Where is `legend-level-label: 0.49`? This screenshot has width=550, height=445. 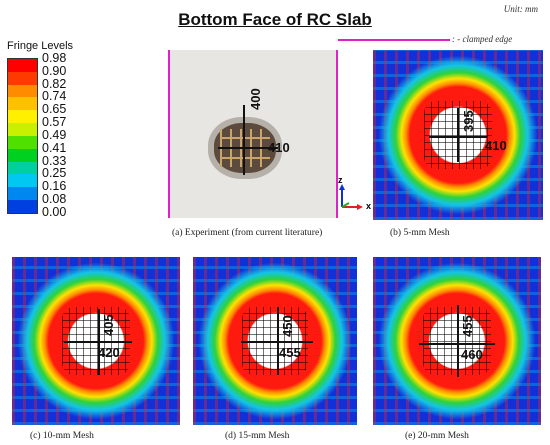 legend-level-label: 0.49 is located at coordinates (54, 134).